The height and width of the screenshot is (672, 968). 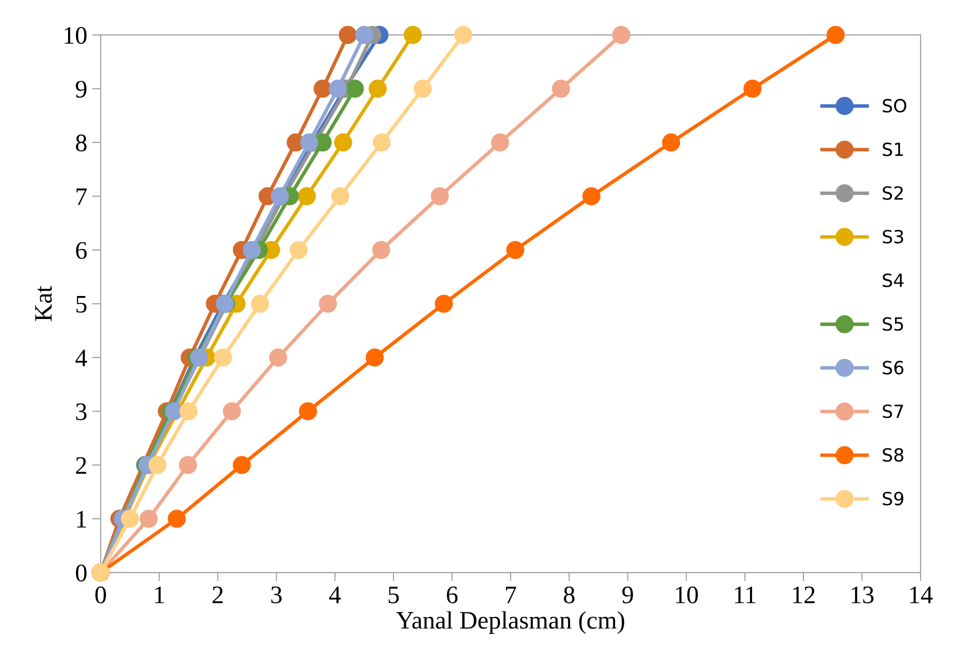 What do you see at coordinates (892, 193) in the screenshot?
I see `legend-label: S2` at bounding box center [892, 193].